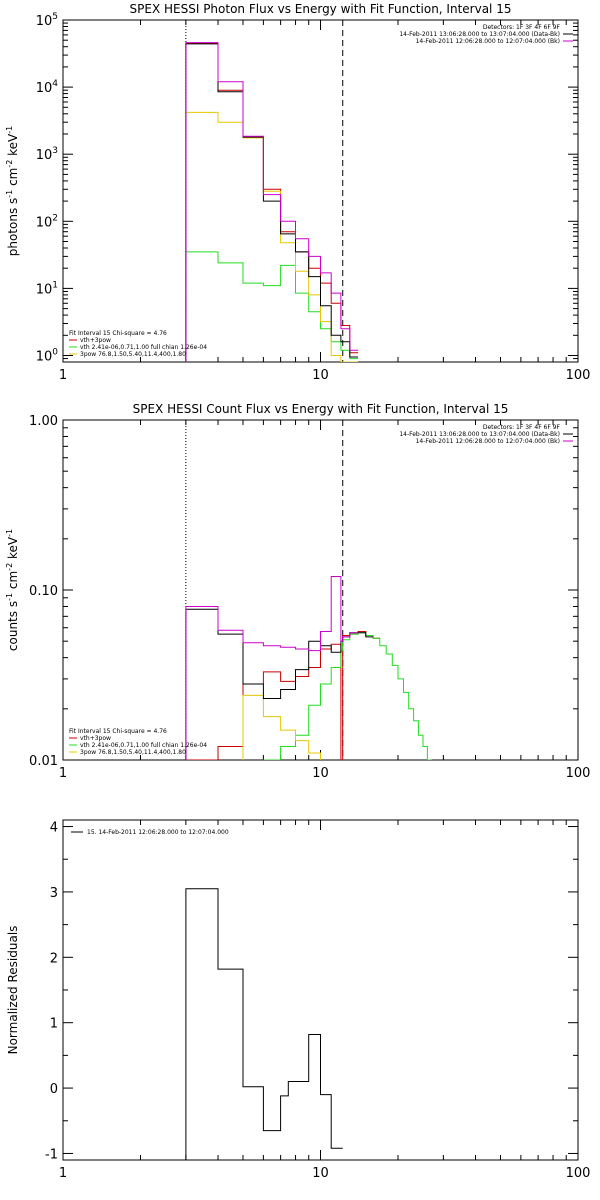 The height and width of the screenshot is (1200, 600). What do you see at coordinates (43, 421) in the screenshot?
I see `y-tick-label: 1.00` at bounding box center [43, 421].